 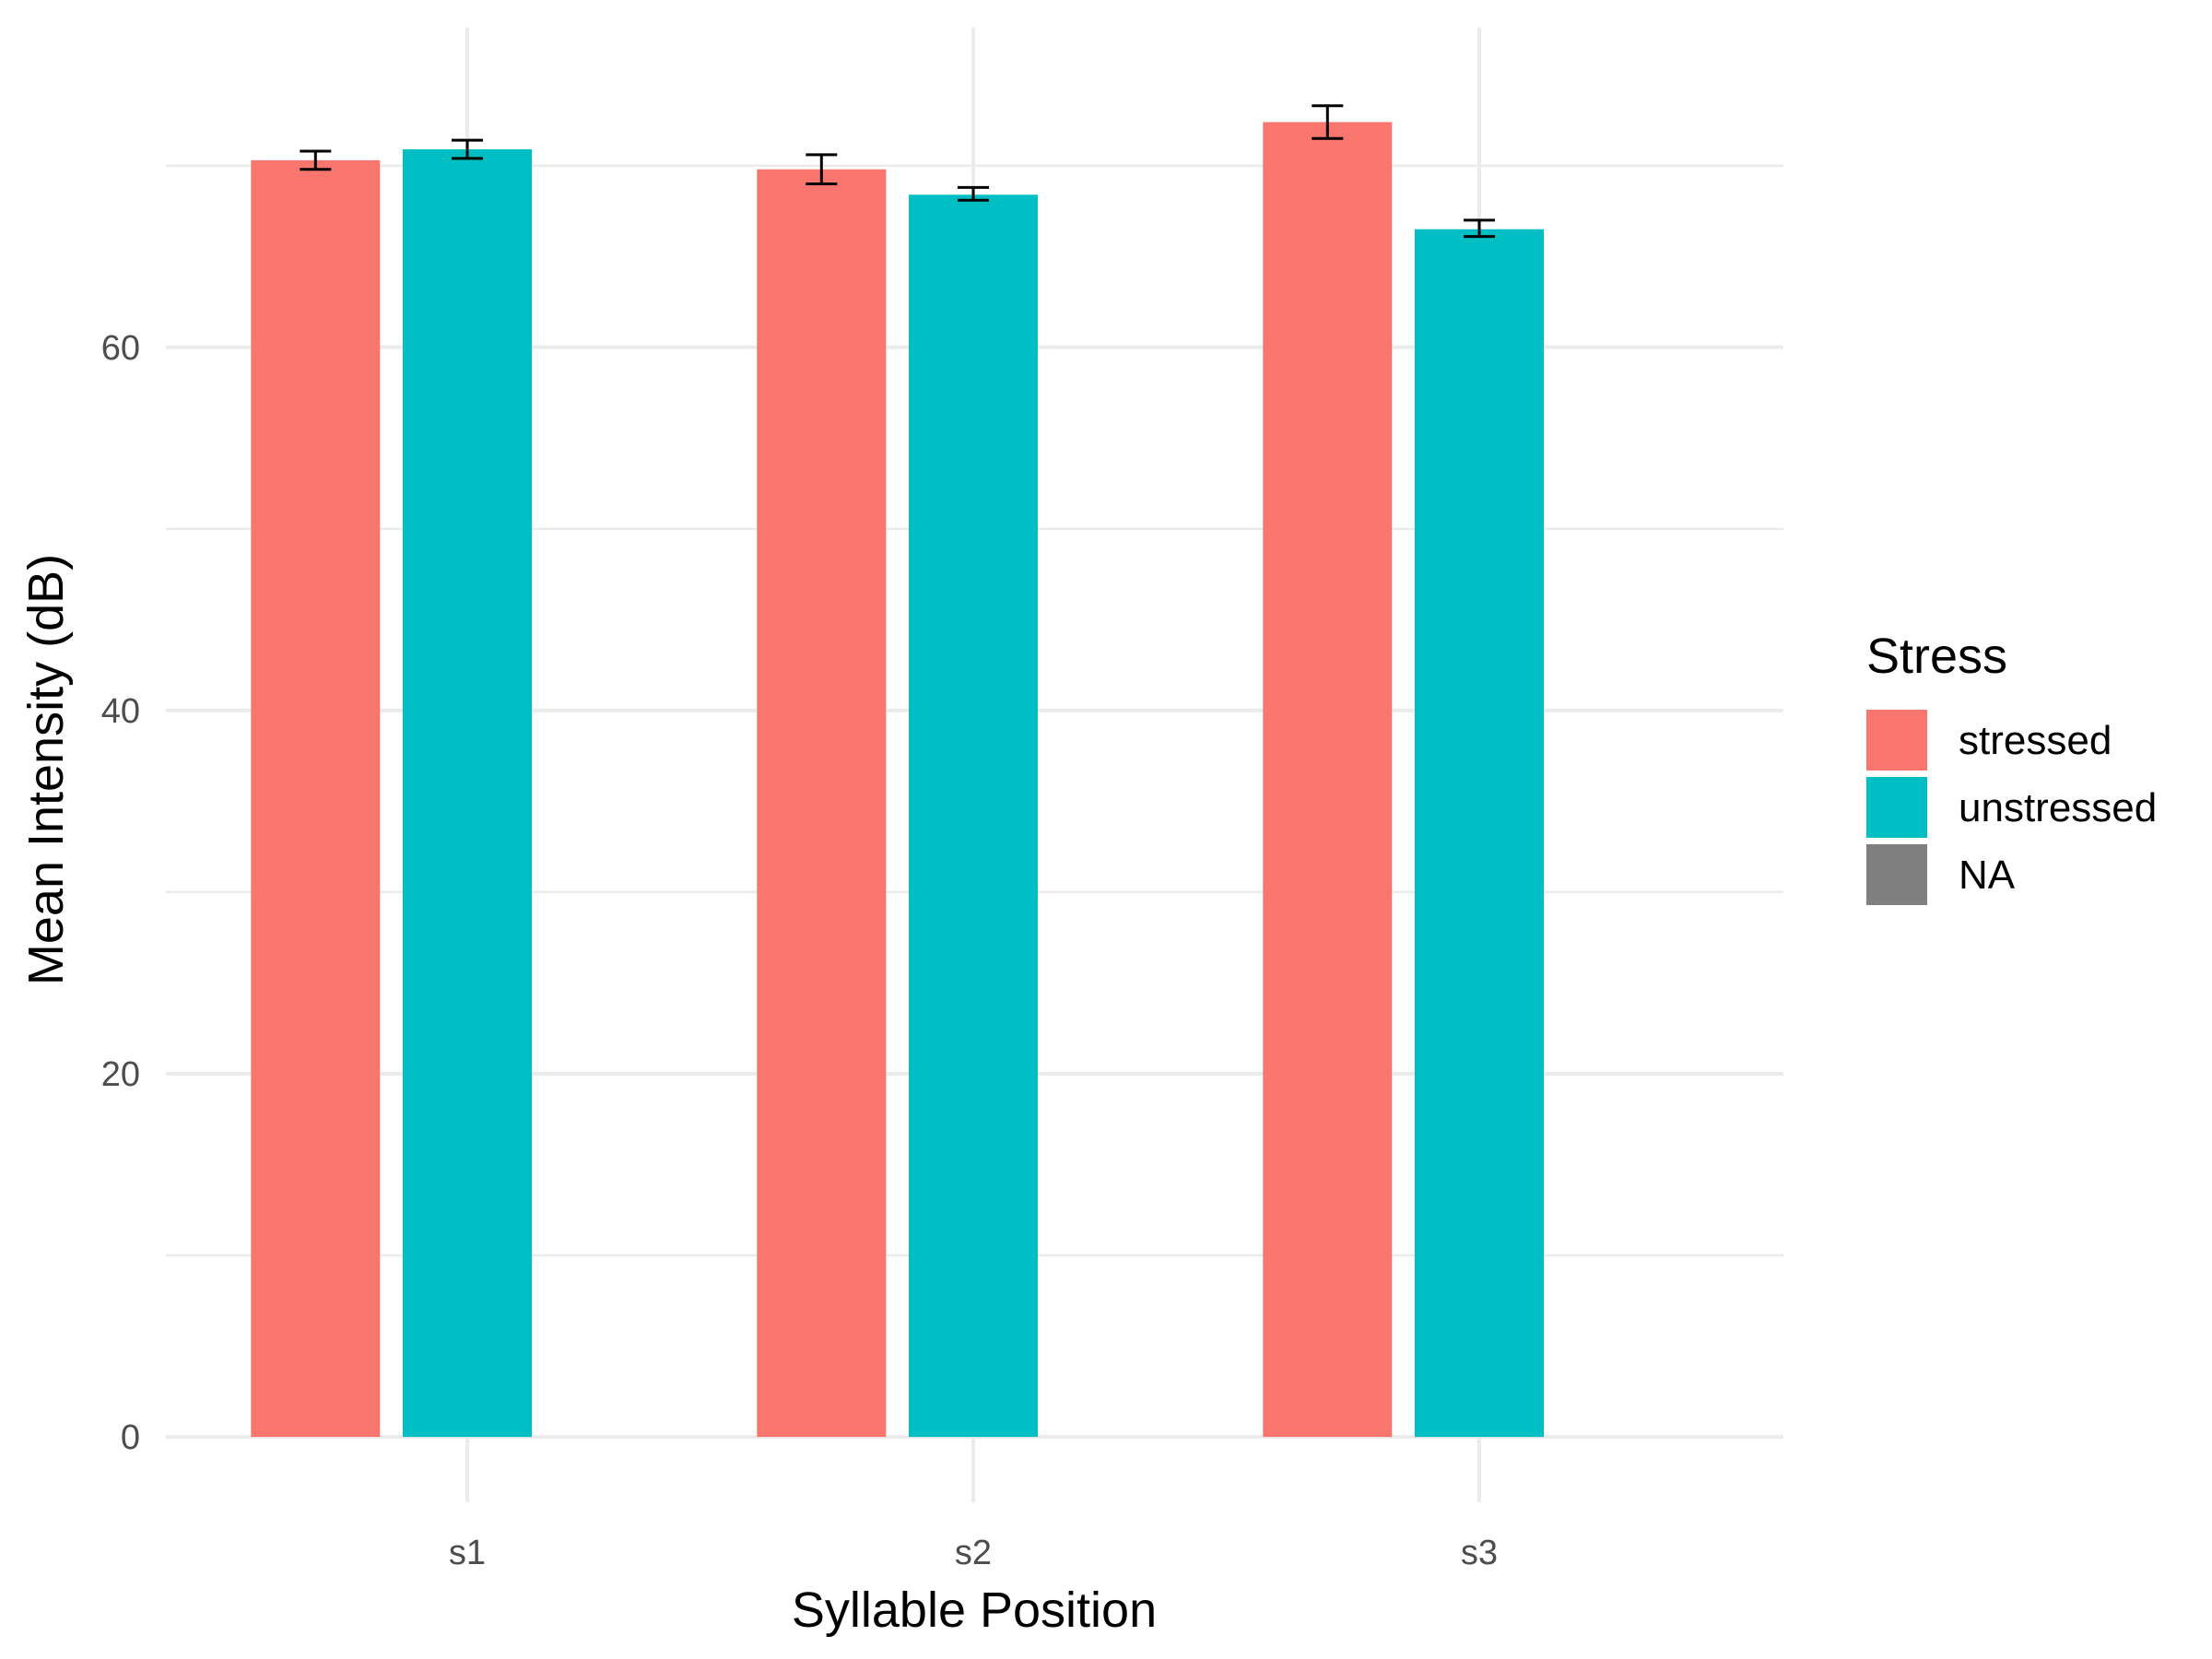 I want to click on error-bar-stressed-s3, so click(x=1328, y=122).